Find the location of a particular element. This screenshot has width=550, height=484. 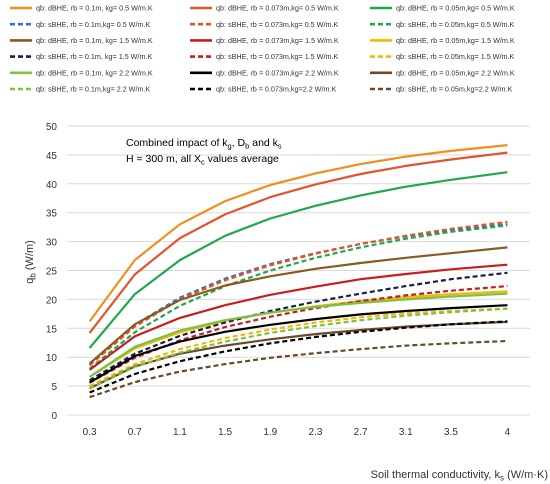

y-tick-0: 0 is located at coordinates (54, 416).